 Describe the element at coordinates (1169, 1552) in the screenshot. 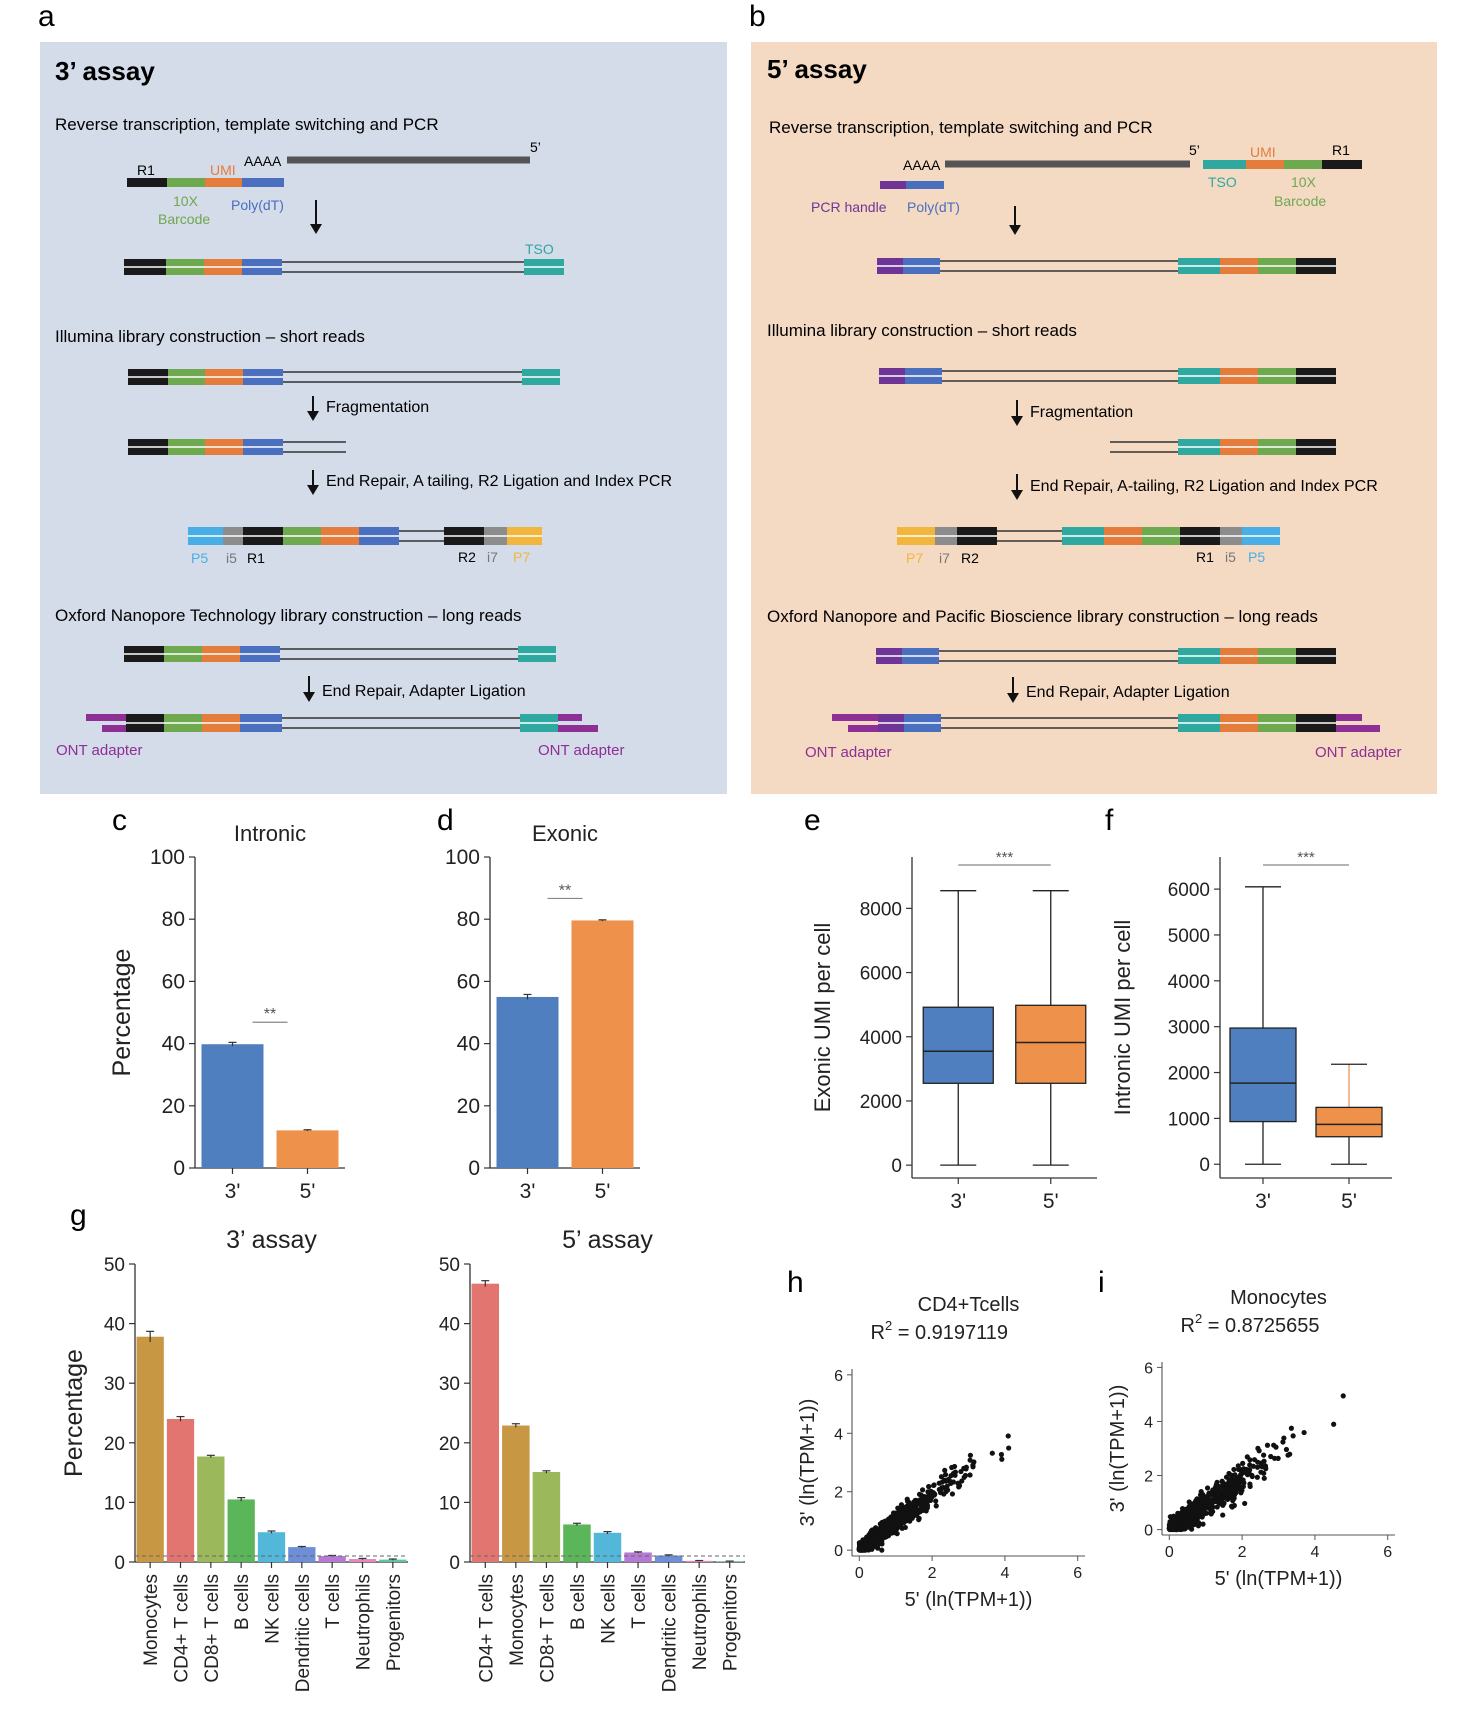

I see `x-tick-label: 0` at that location.